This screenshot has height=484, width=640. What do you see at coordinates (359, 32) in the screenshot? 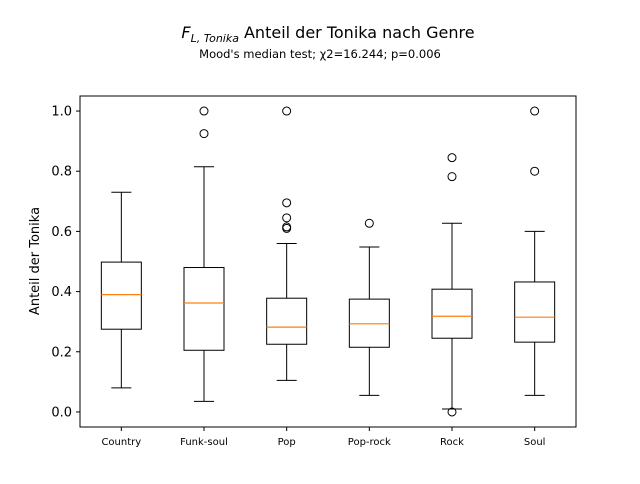
I see `chart-title-text: Anteil der Tonika nach Genre` at bounding box center [359, 32].